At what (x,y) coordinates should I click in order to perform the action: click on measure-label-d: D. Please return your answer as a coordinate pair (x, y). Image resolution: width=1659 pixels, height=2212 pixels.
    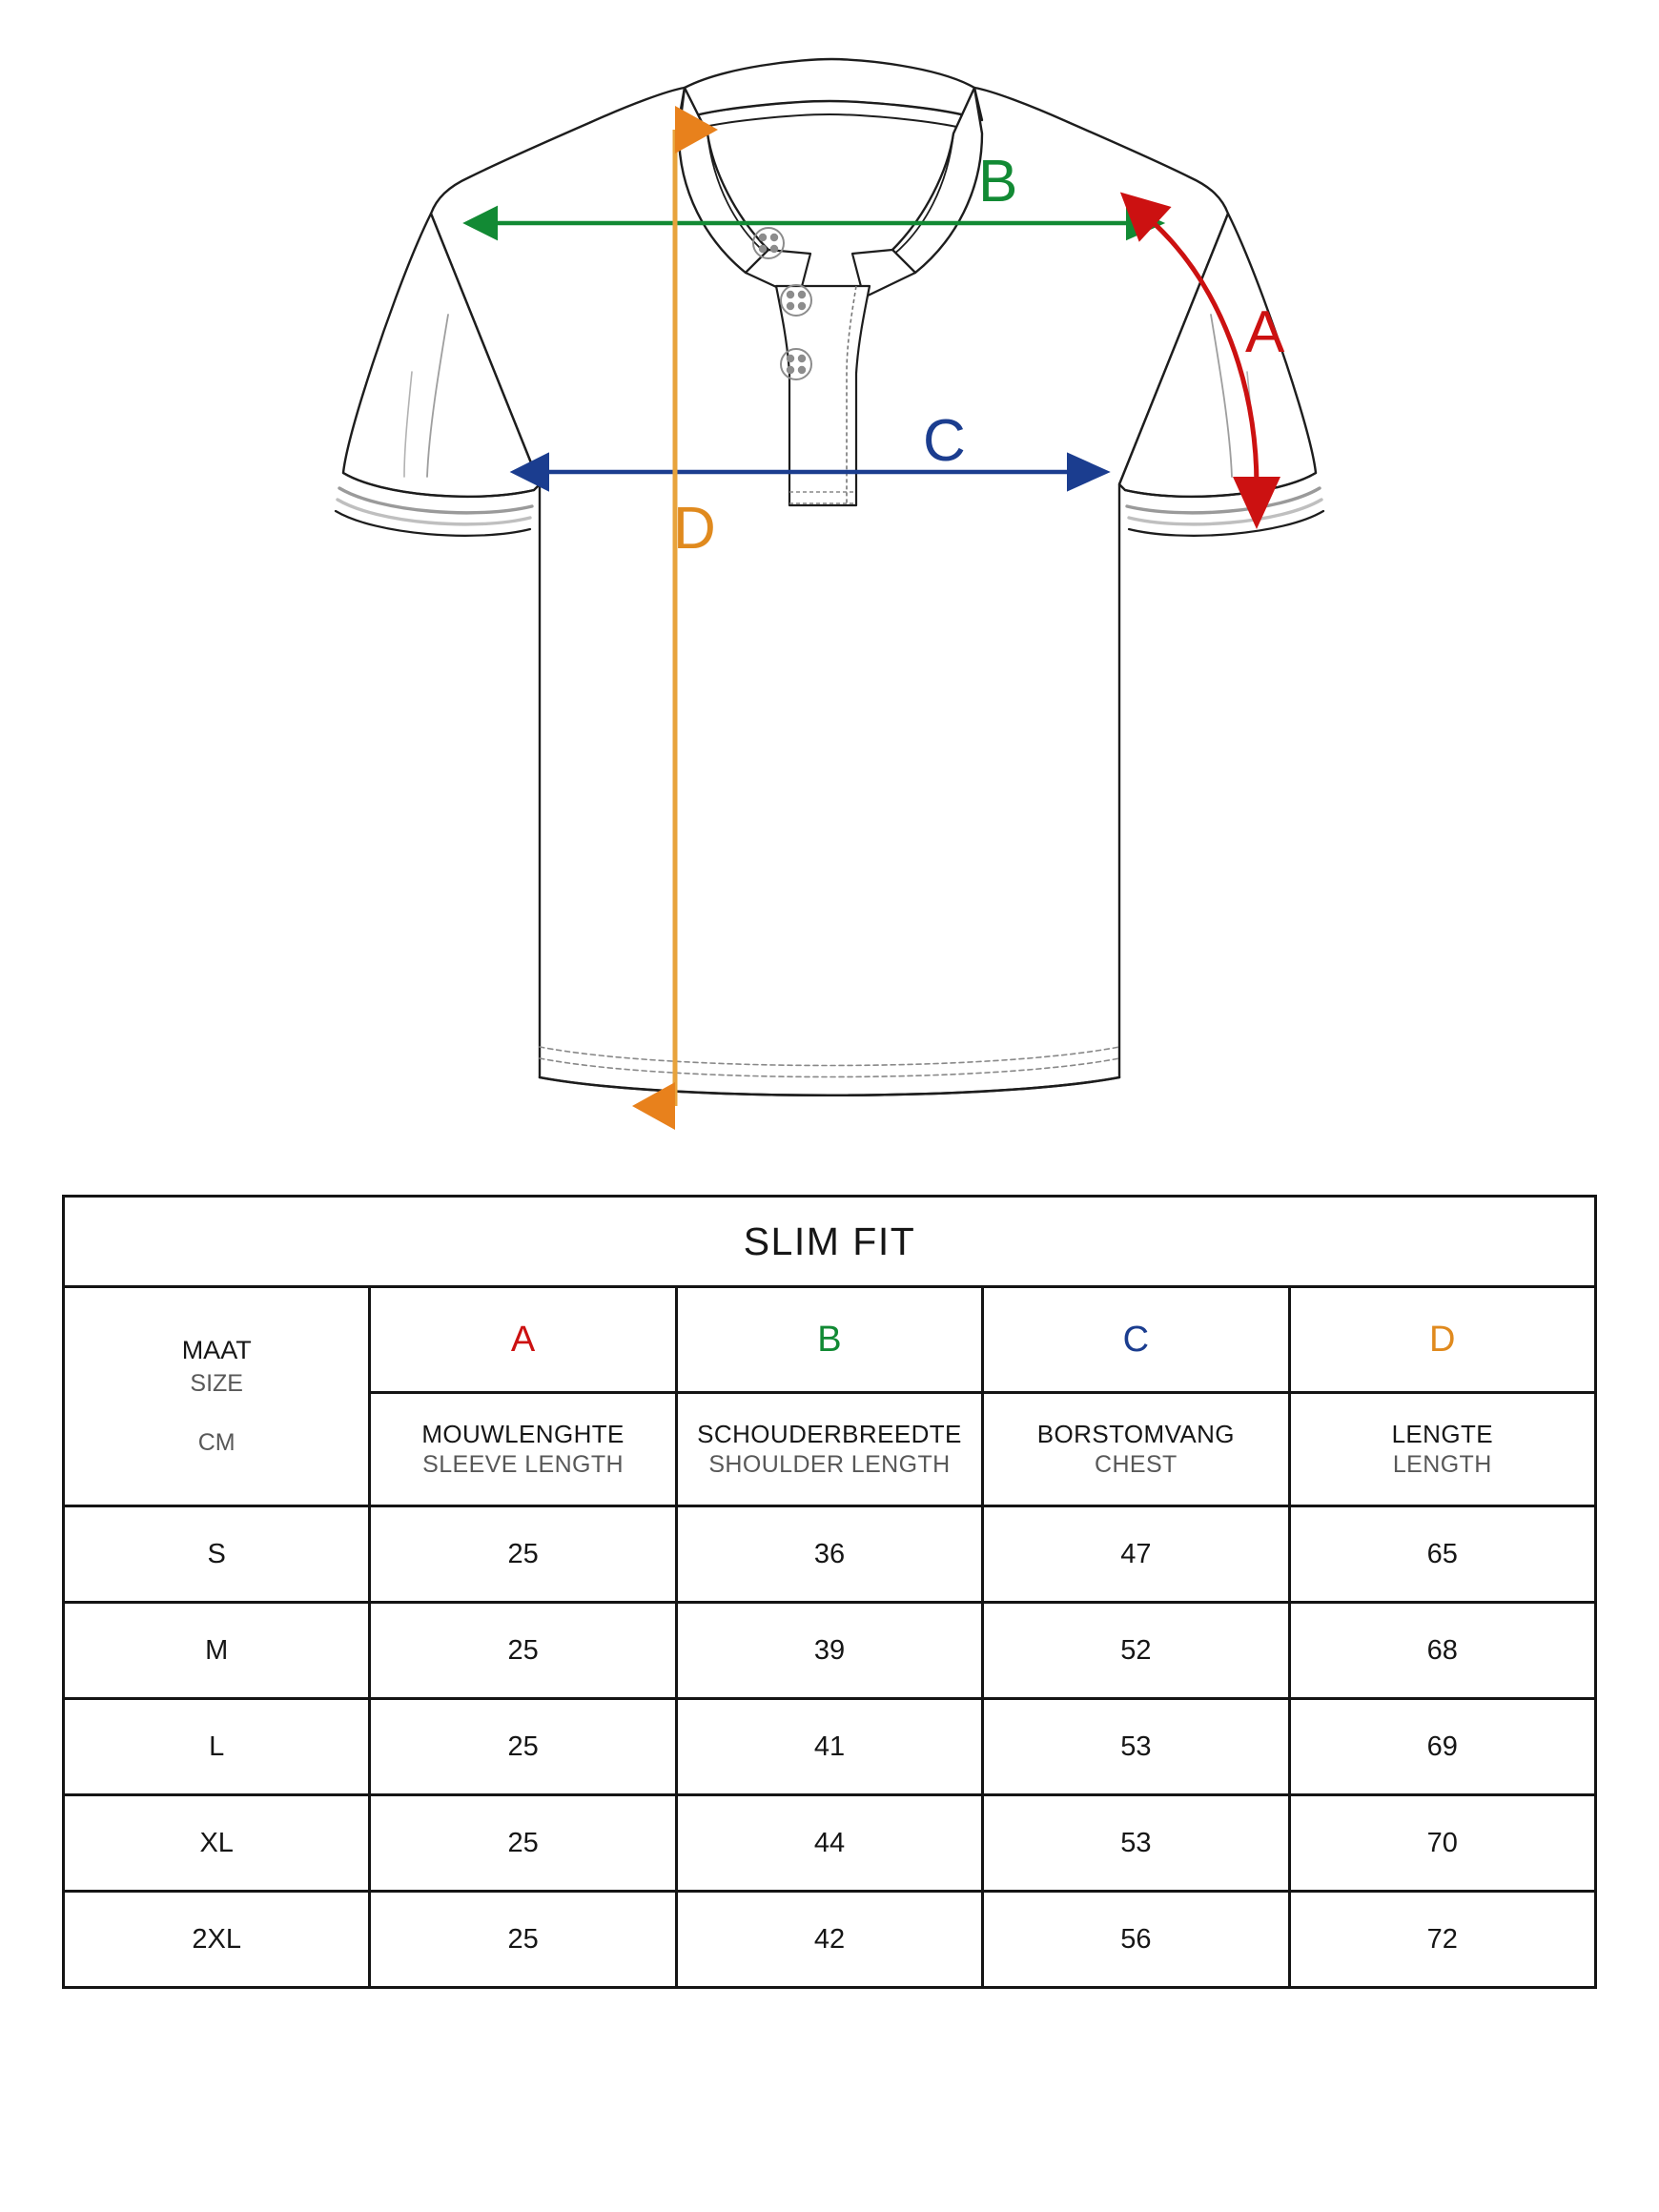
    Looking at the image, I should click on (694, 529).